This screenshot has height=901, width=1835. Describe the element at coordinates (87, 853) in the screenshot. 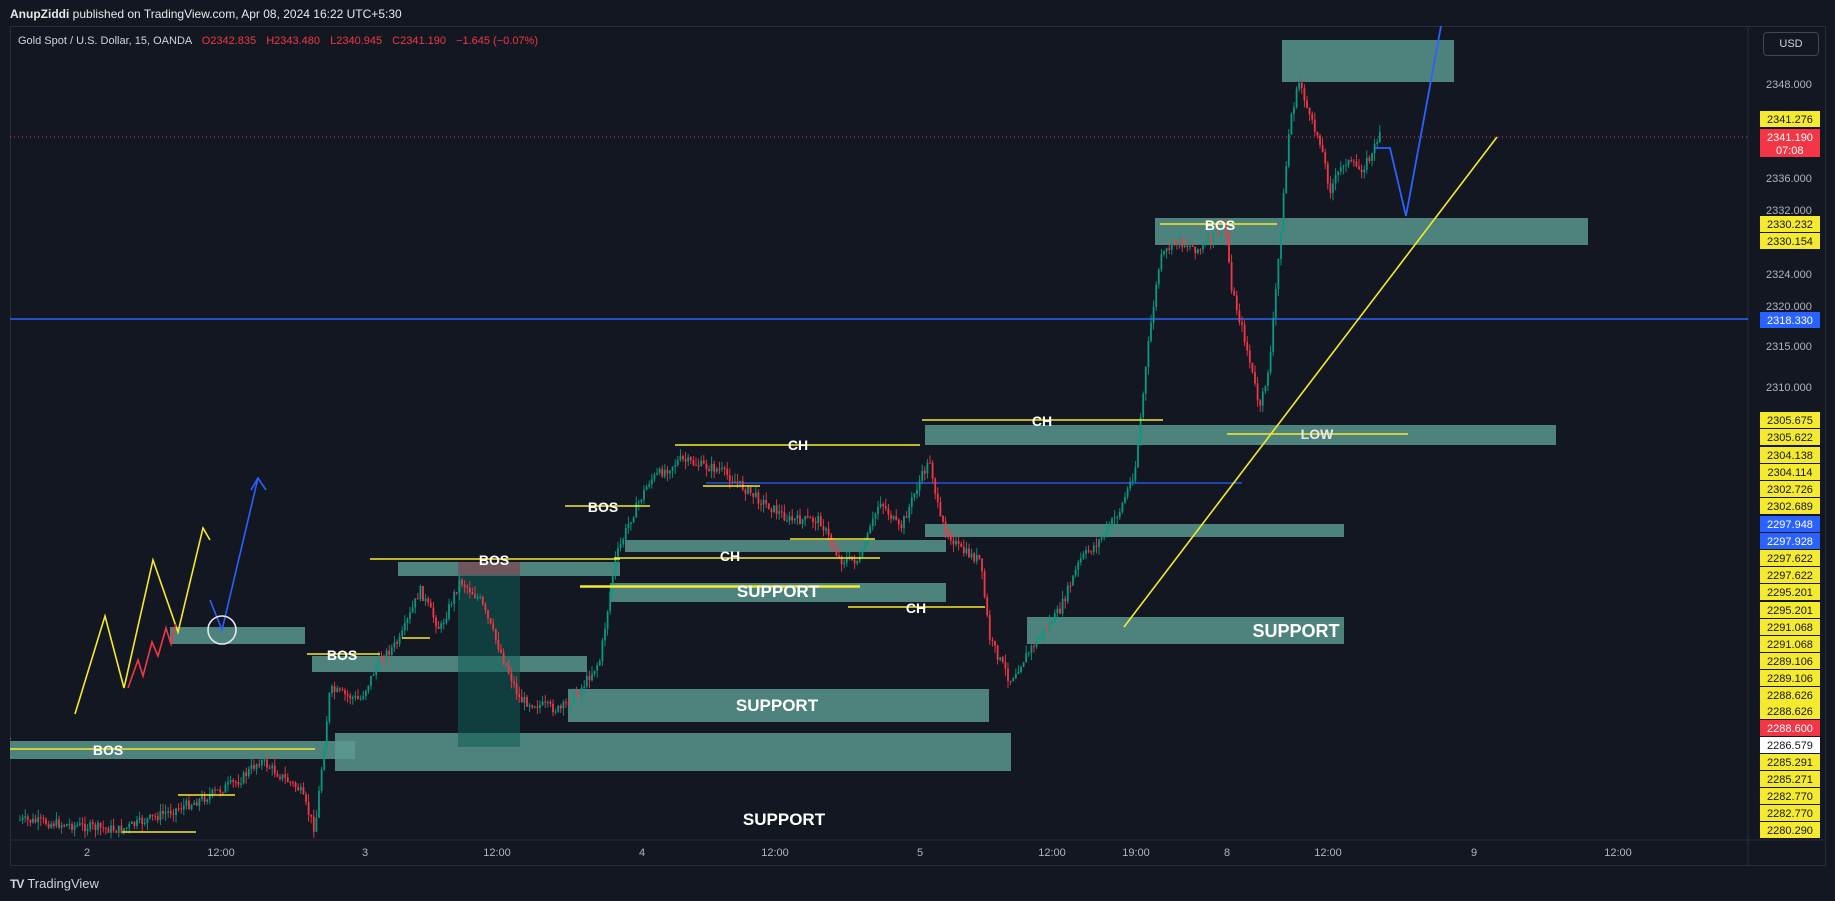

I see `x-tick-label: 2` at that location.